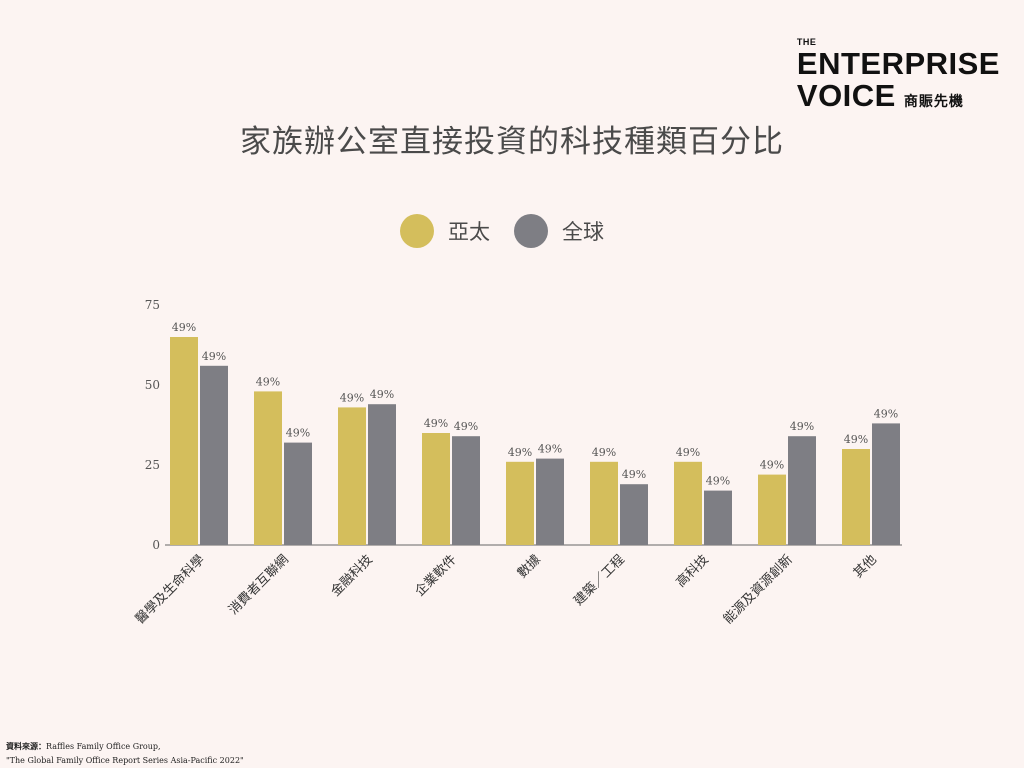  I want to click on chart-title: 家族辦公室直接投資的科技種類百分比, so click(512, 142).